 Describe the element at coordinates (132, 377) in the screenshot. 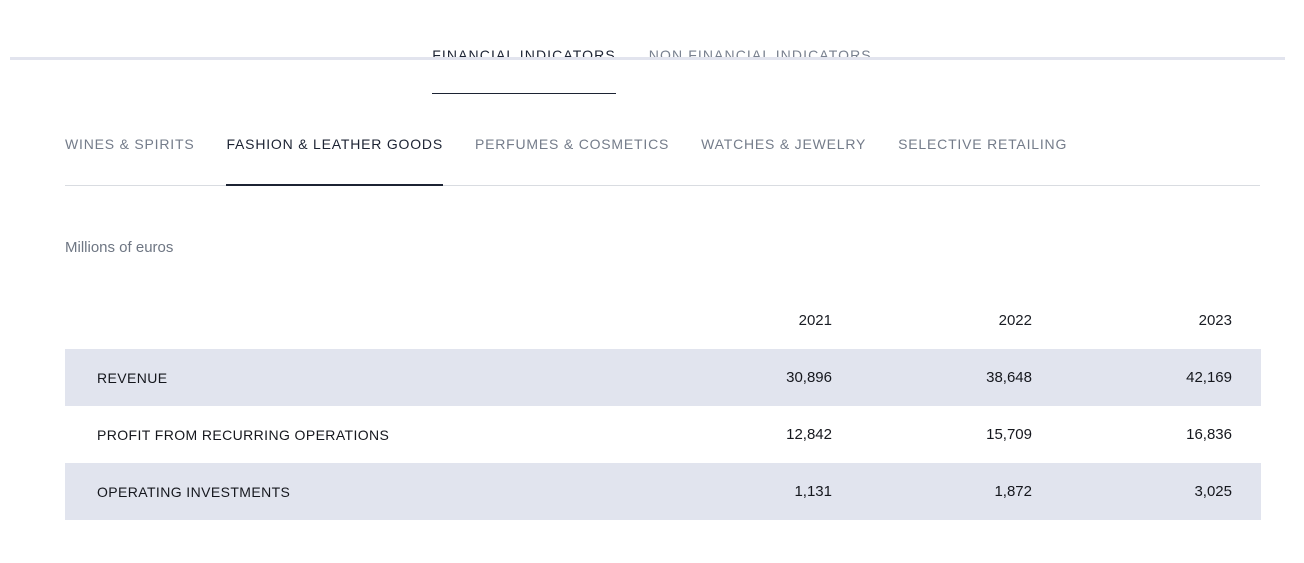

I see `row-label: REVENUE` at that location.